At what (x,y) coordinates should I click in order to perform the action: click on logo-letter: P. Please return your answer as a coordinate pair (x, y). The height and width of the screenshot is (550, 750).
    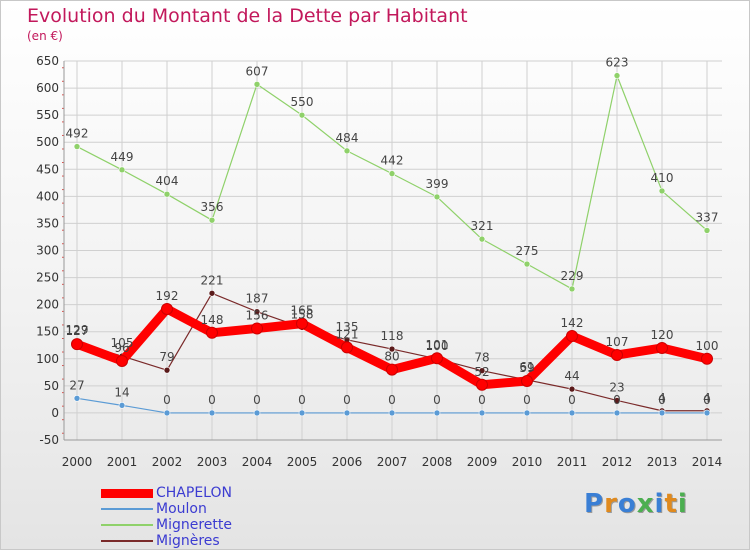
    Looking at the image, I should click on (594, 504).